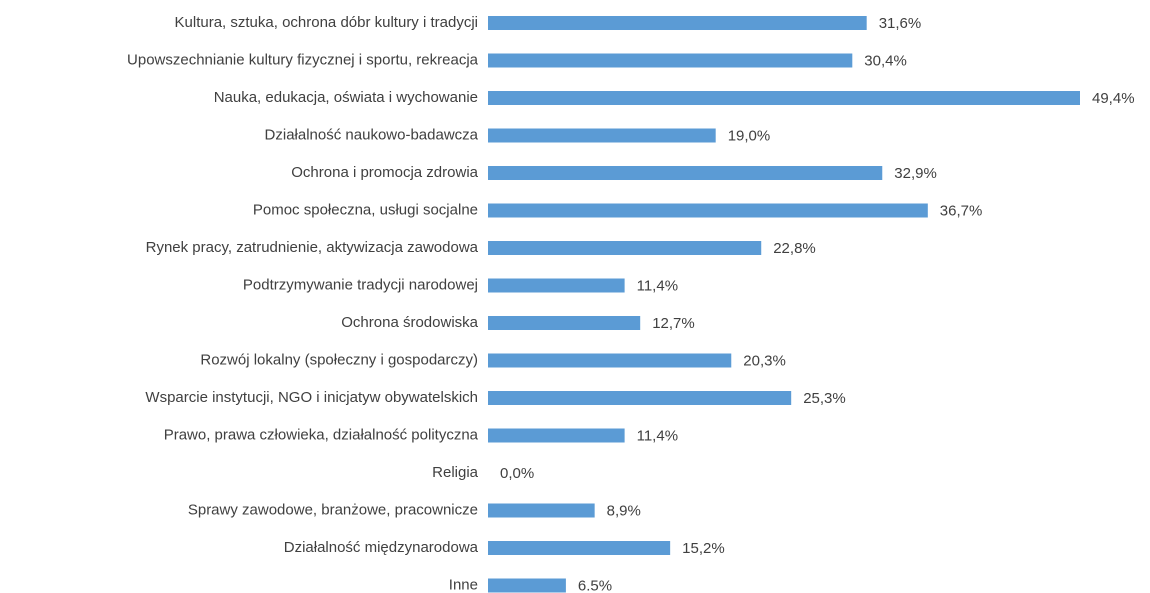 The height and width of the screenshot is (593, 1150). I want to click on value-label: 31,6%, so click(900, 23).